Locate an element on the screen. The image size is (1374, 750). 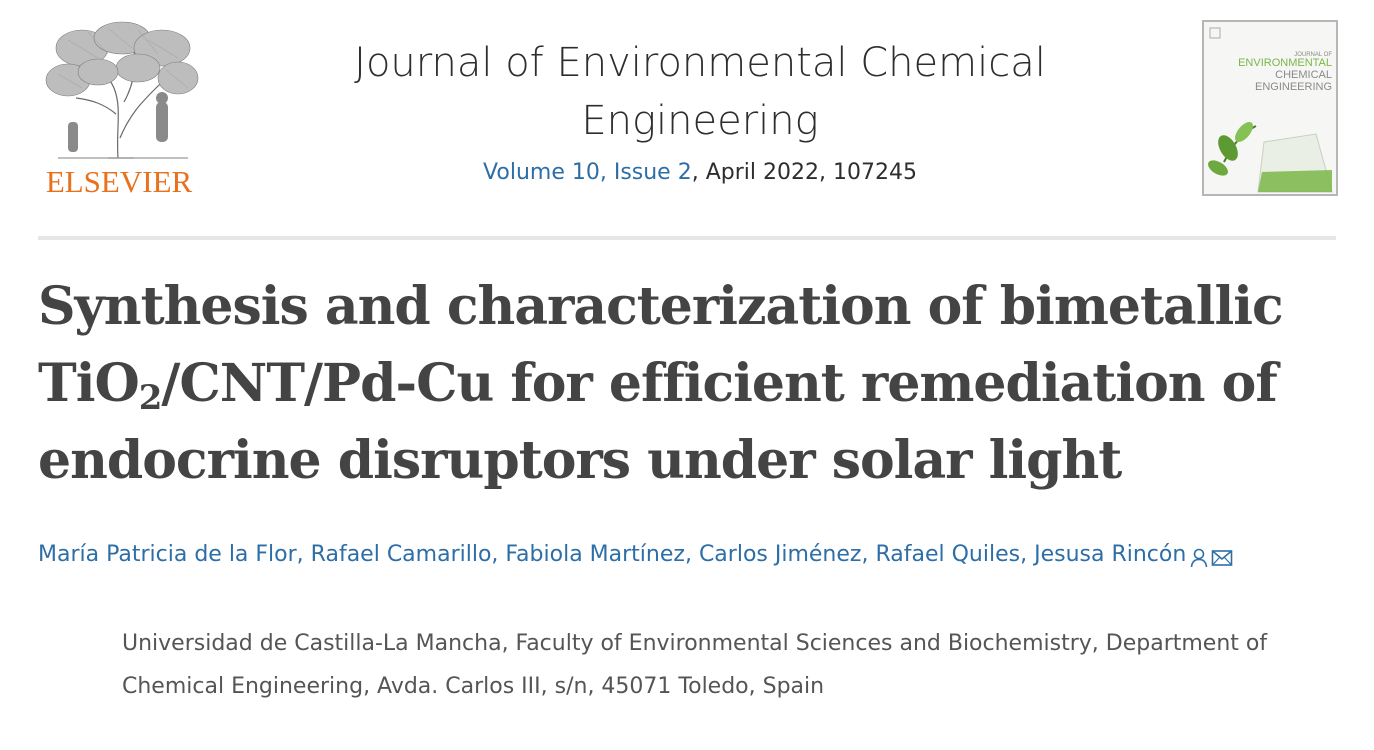
cover-line3: ENGINEERING is located at coordinates (1293, 87).